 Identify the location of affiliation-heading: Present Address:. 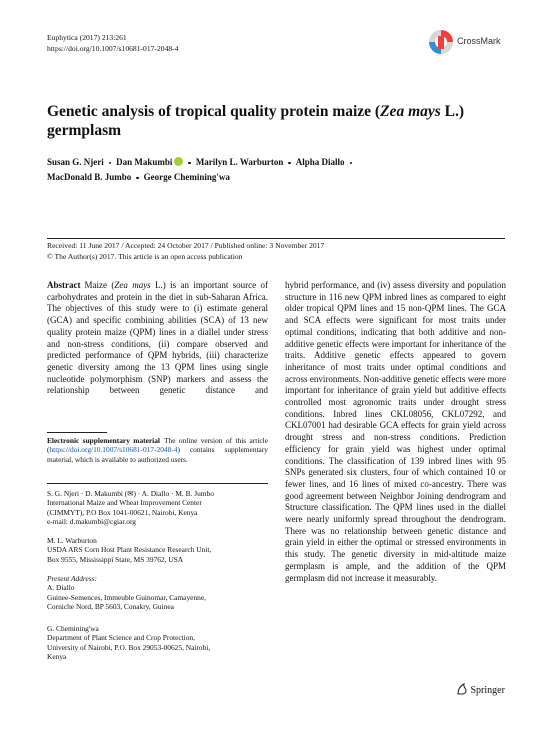
(72, 578).